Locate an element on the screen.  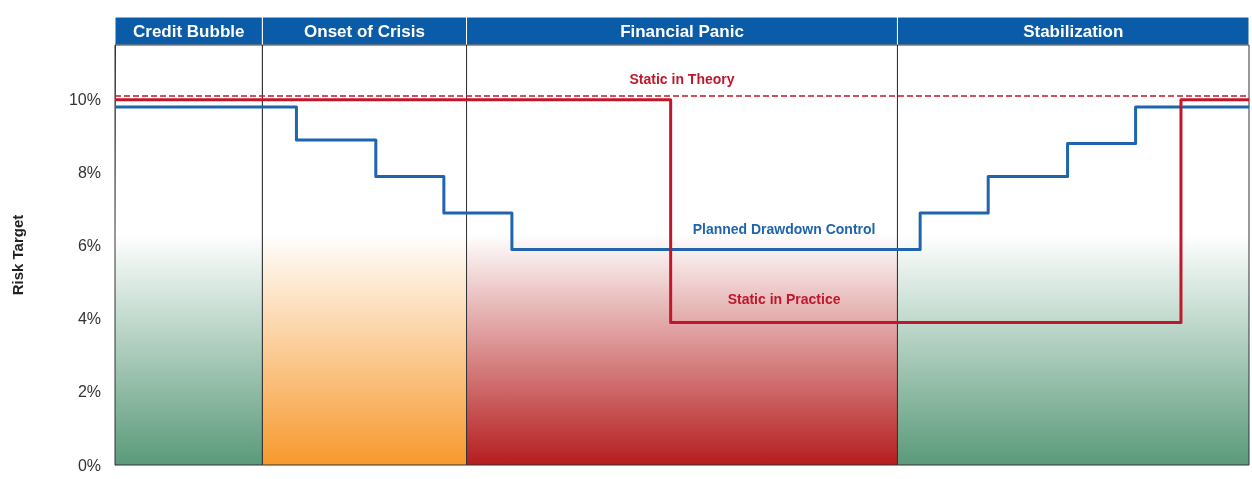
y-tick-label: 2% is located at coordinates (89, 392).